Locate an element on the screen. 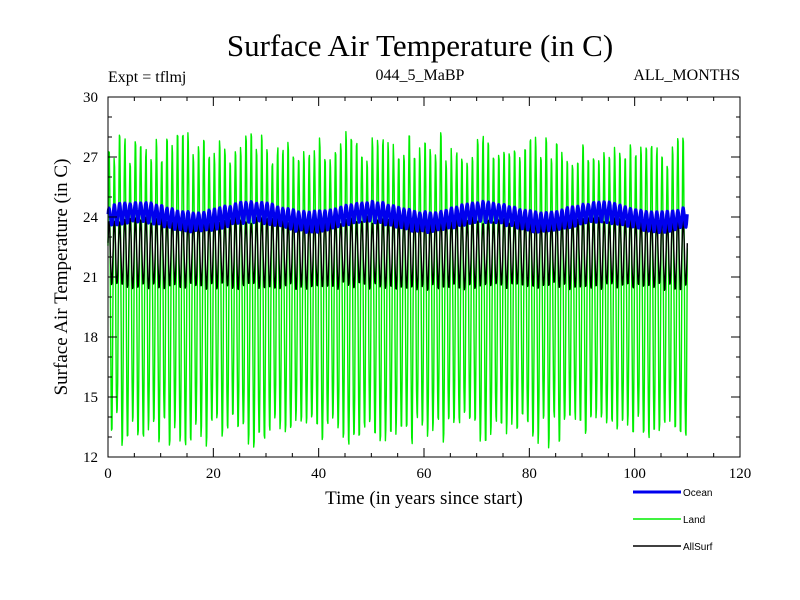 This screenshot has height=600, width=800. y-tick-label: 21 is located at coordinates (90, 278).